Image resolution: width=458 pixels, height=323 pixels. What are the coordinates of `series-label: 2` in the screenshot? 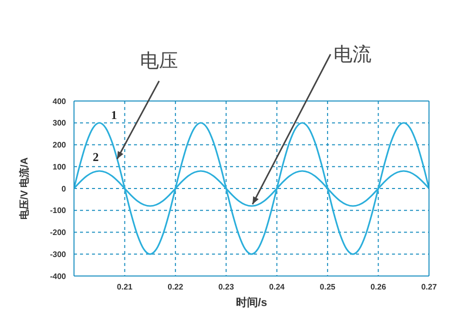 It's located at (95, 157).